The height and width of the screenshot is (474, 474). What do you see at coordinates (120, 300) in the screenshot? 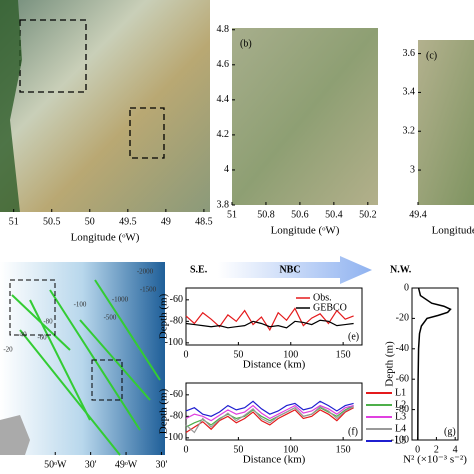
I see `contour-label: -1000` at bounding box center [120, 300].